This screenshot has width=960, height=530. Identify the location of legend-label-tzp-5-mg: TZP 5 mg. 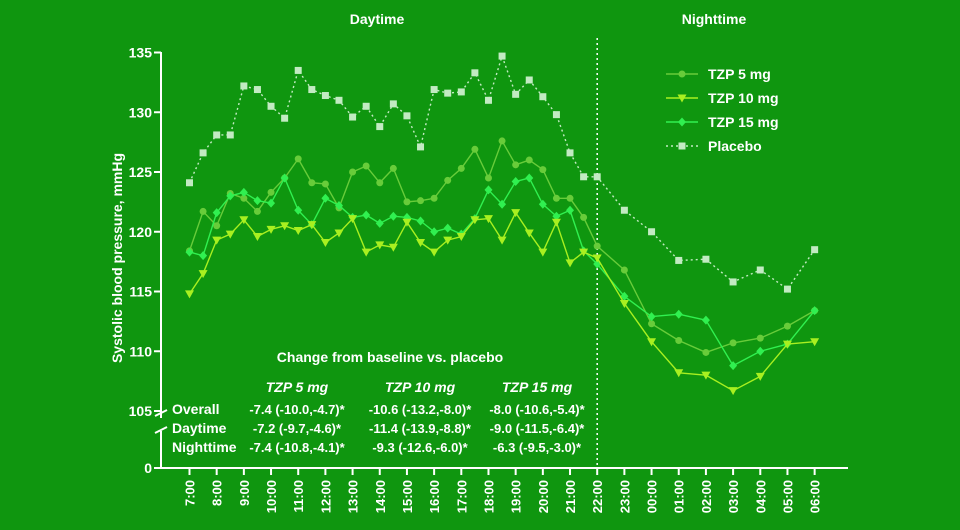
(739, 74).